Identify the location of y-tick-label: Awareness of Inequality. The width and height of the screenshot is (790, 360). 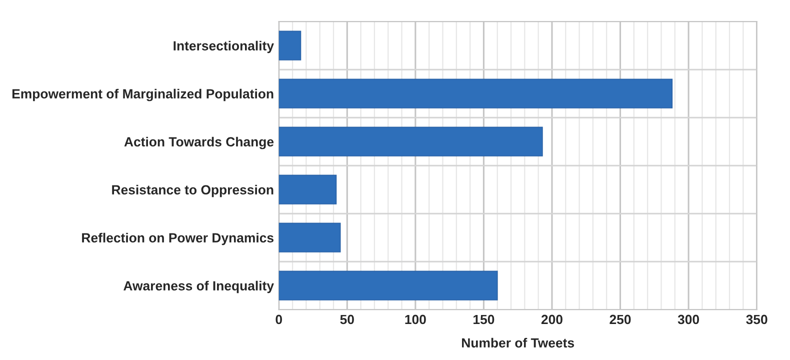
(199, 287).